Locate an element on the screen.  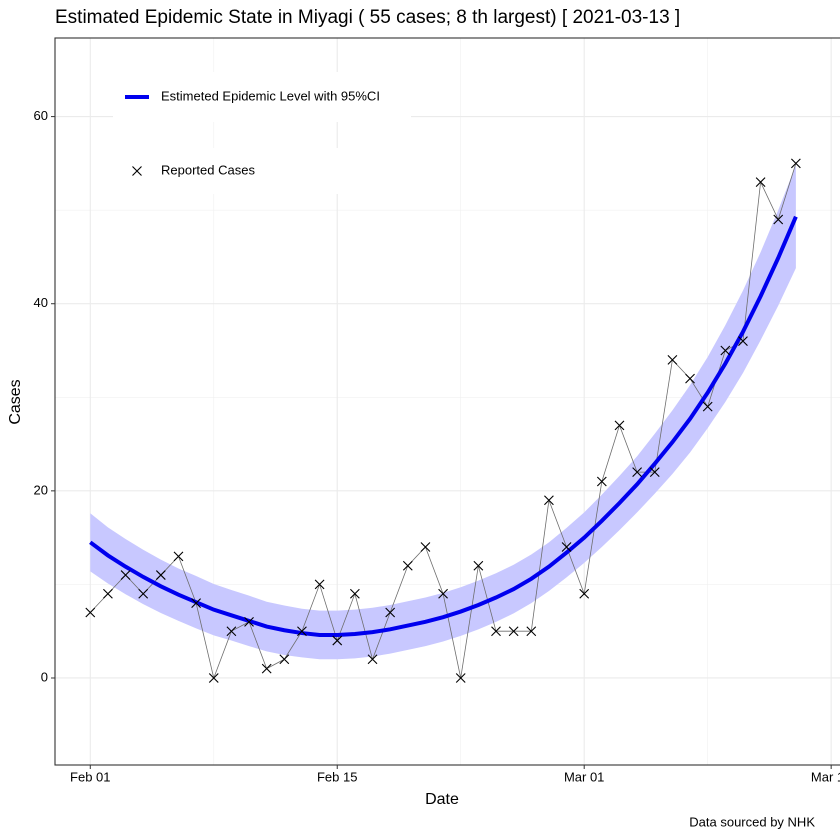
caption: Data sourced by NHK is located at coordinates (752, 821).